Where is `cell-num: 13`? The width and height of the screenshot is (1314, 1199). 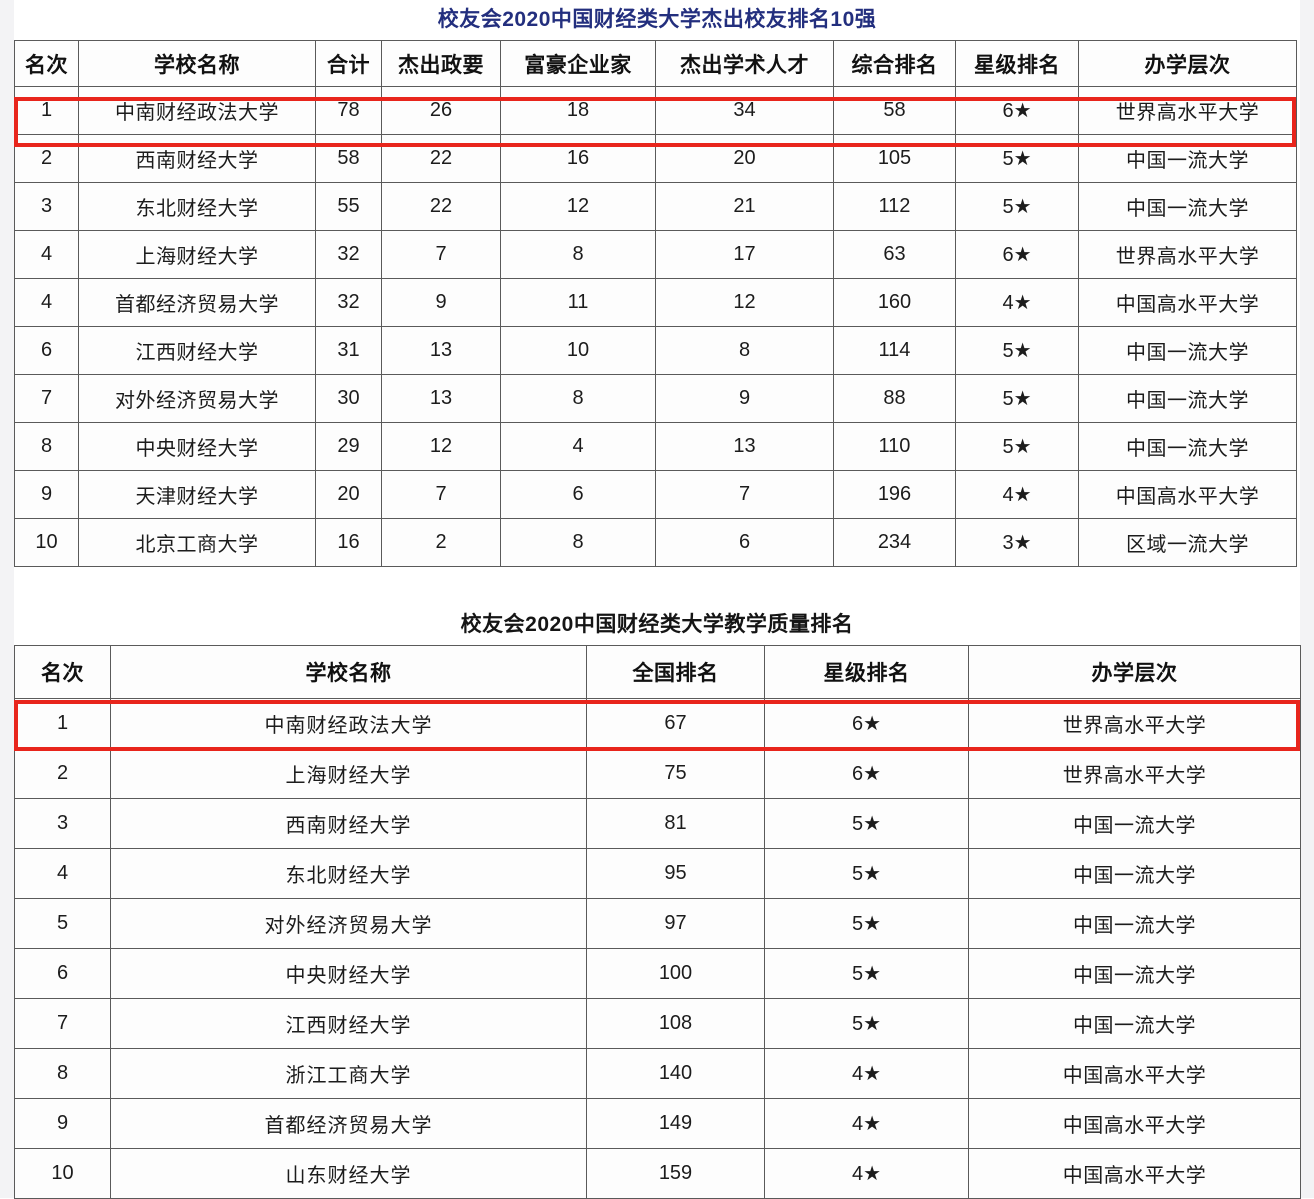
cell-num: 13 is located at coordinates (744, 446).